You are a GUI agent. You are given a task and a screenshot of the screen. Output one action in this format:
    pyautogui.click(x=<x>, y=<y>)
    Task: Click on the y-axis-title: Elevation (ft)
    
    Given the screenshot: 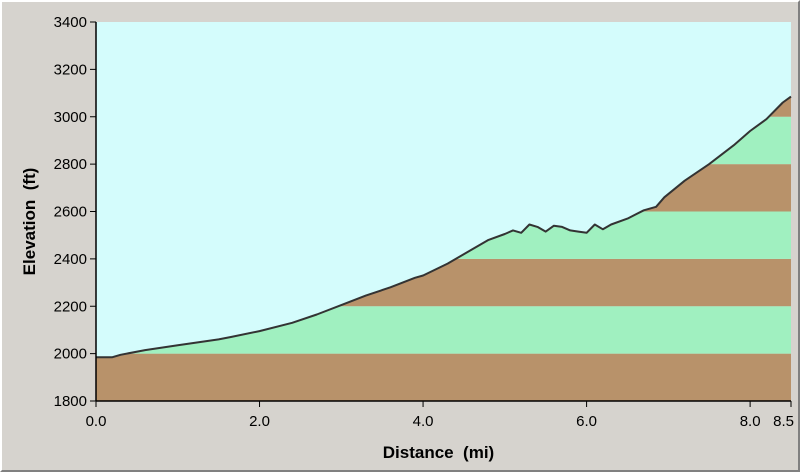 What is the action you would take?
    pyautogui.click(x=29, y=222)
    